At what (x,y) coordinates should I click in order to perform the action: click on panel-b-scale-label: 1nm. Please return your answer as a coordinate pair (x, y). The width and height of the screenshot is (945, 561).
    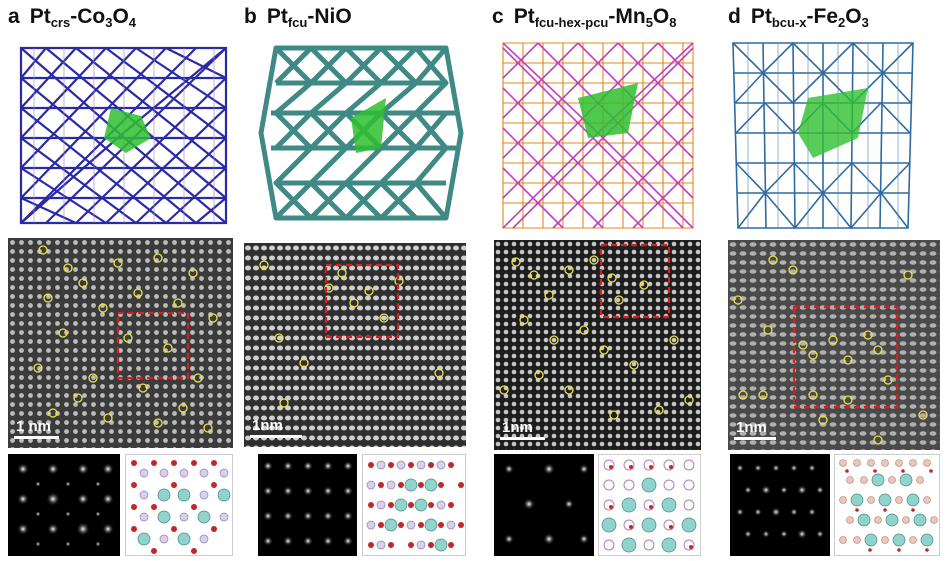
    Looking at the image, I should click on (267, 425).